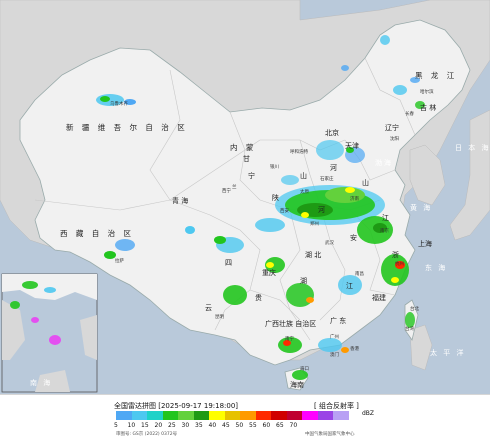  I want to click on scale-label: 65, so click(280, 425).